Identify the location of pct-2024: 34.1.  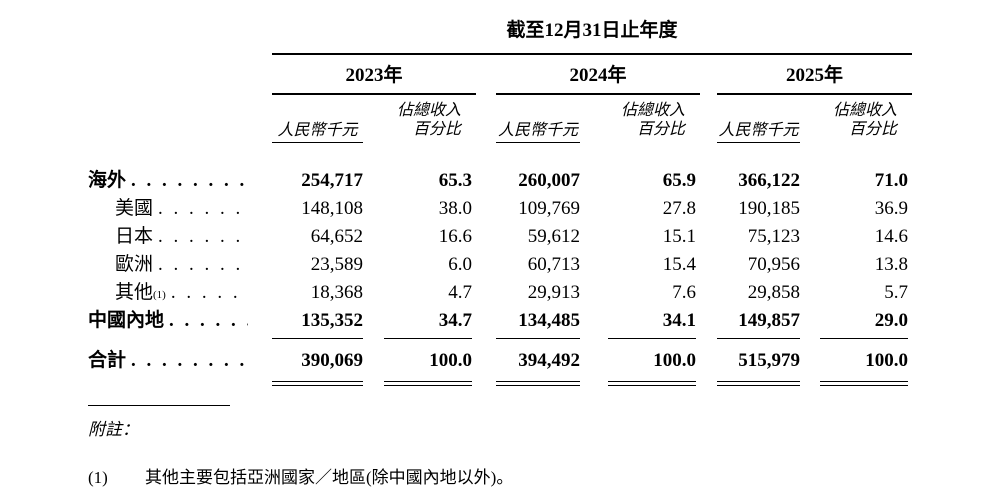
(679, 320).